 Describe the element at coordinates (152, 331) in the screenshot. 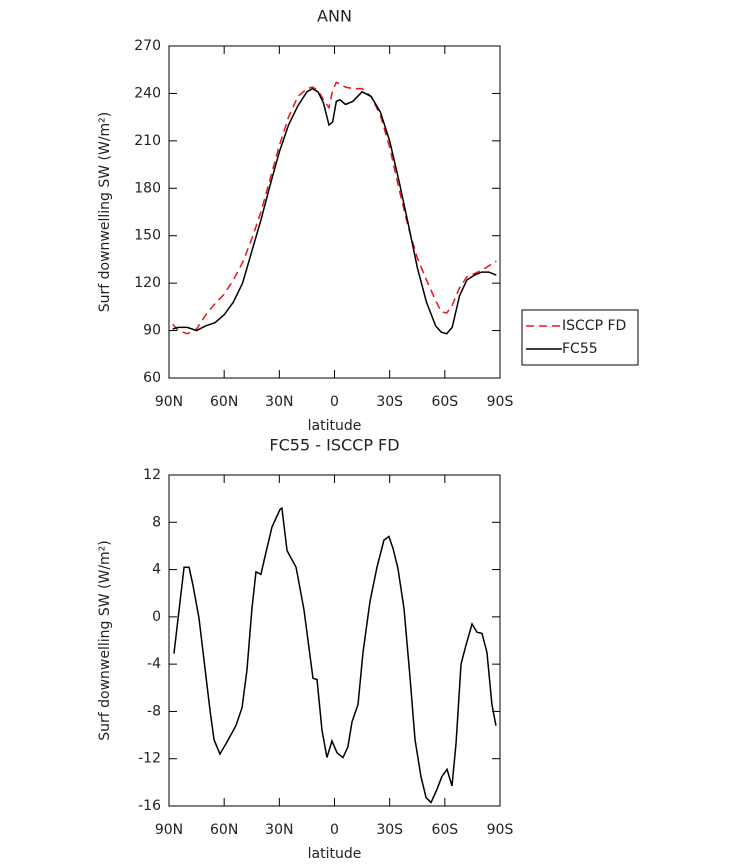

I see `y-tick-label: 90` at that location.